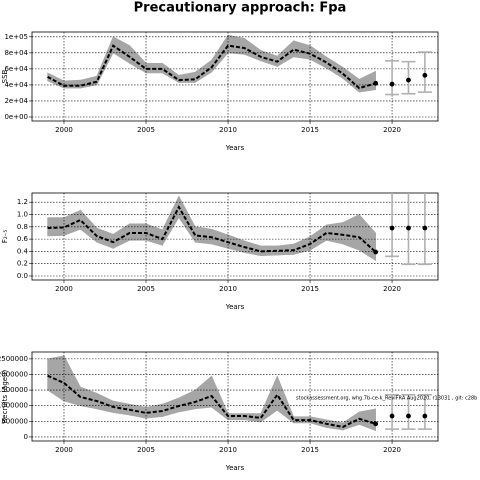 The height and width of the screenshot is (480, 480). Describe the element at coordinates (16, 85) in the screenshot. I see `y-tick-label: 4e+04` at that location.